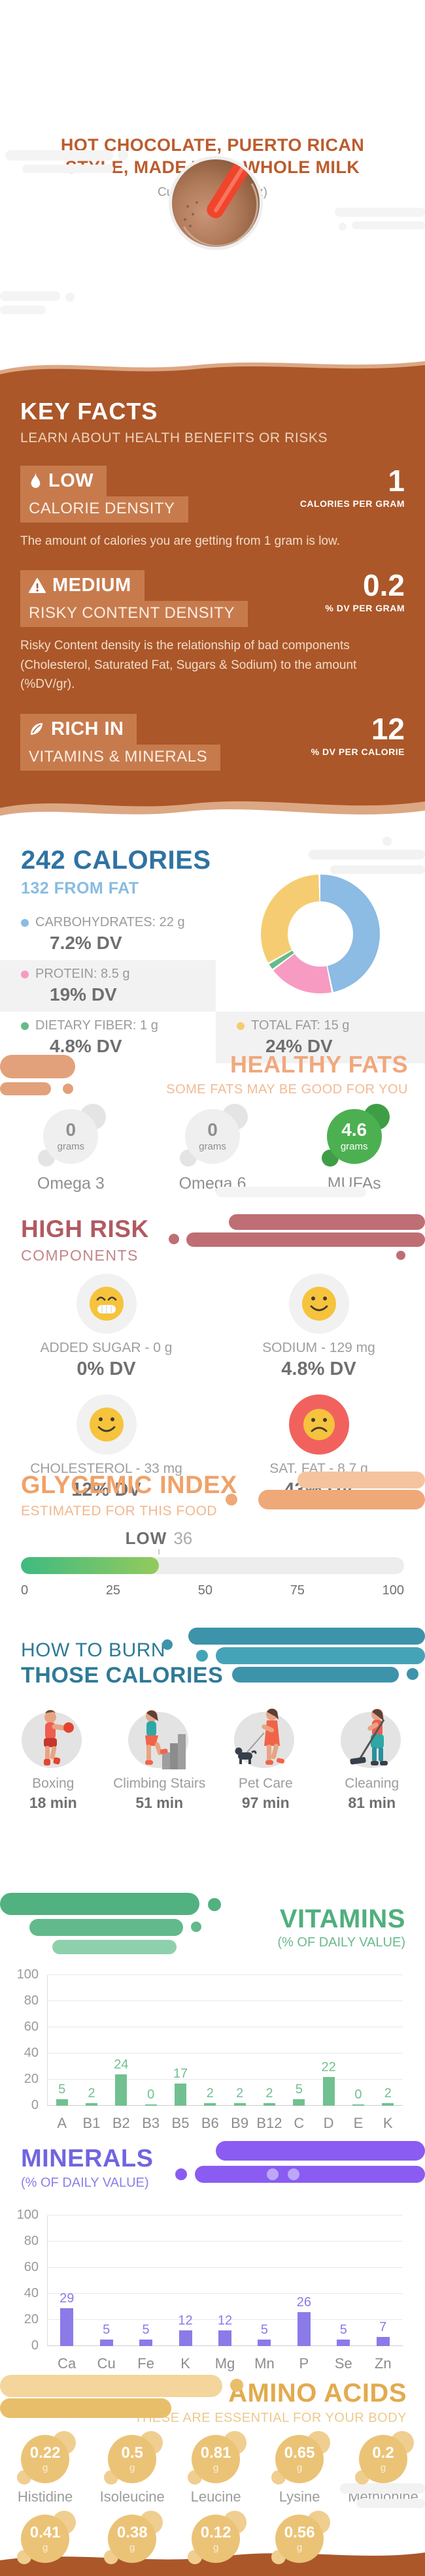 Image resolution: width=425 pixels, height=2576 pixels. I want to click on x-axis-label: D, so click(328, 2123).